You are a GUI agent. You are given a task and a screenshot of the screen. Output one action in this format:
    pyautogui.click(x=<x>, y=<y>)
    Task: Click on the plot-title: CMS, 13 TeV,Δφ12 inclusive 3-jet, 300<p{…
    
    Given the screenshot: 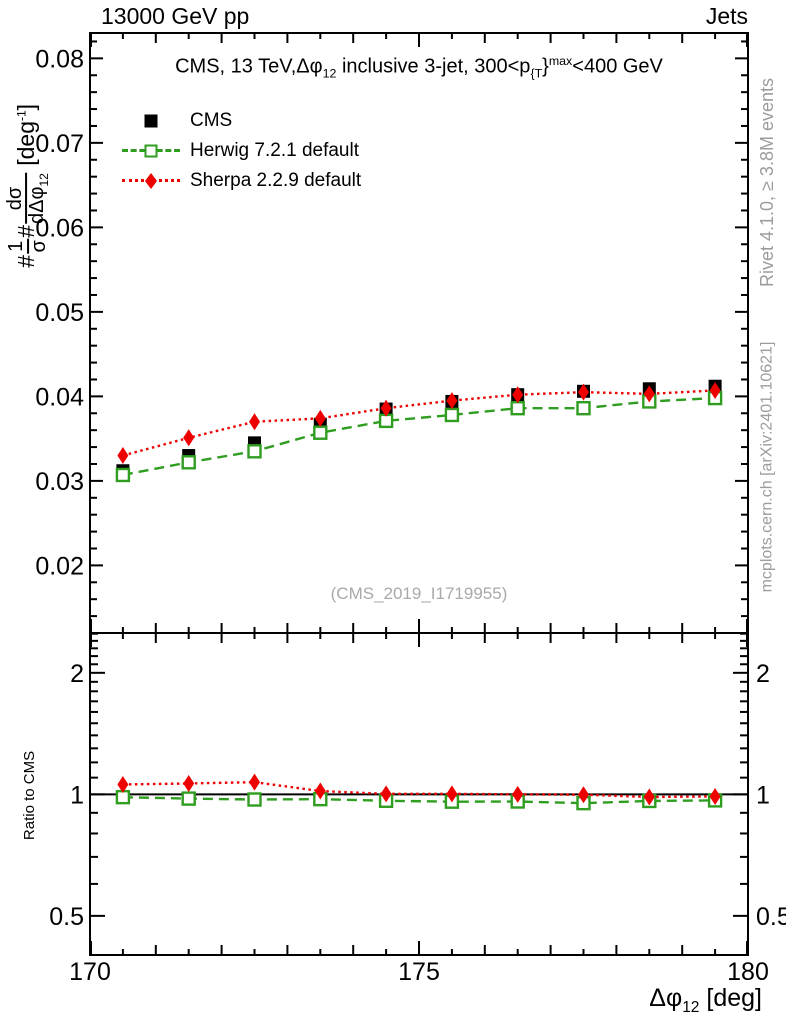 What is the action you would take?
    pyautogui.click(x=419, y=67)
    